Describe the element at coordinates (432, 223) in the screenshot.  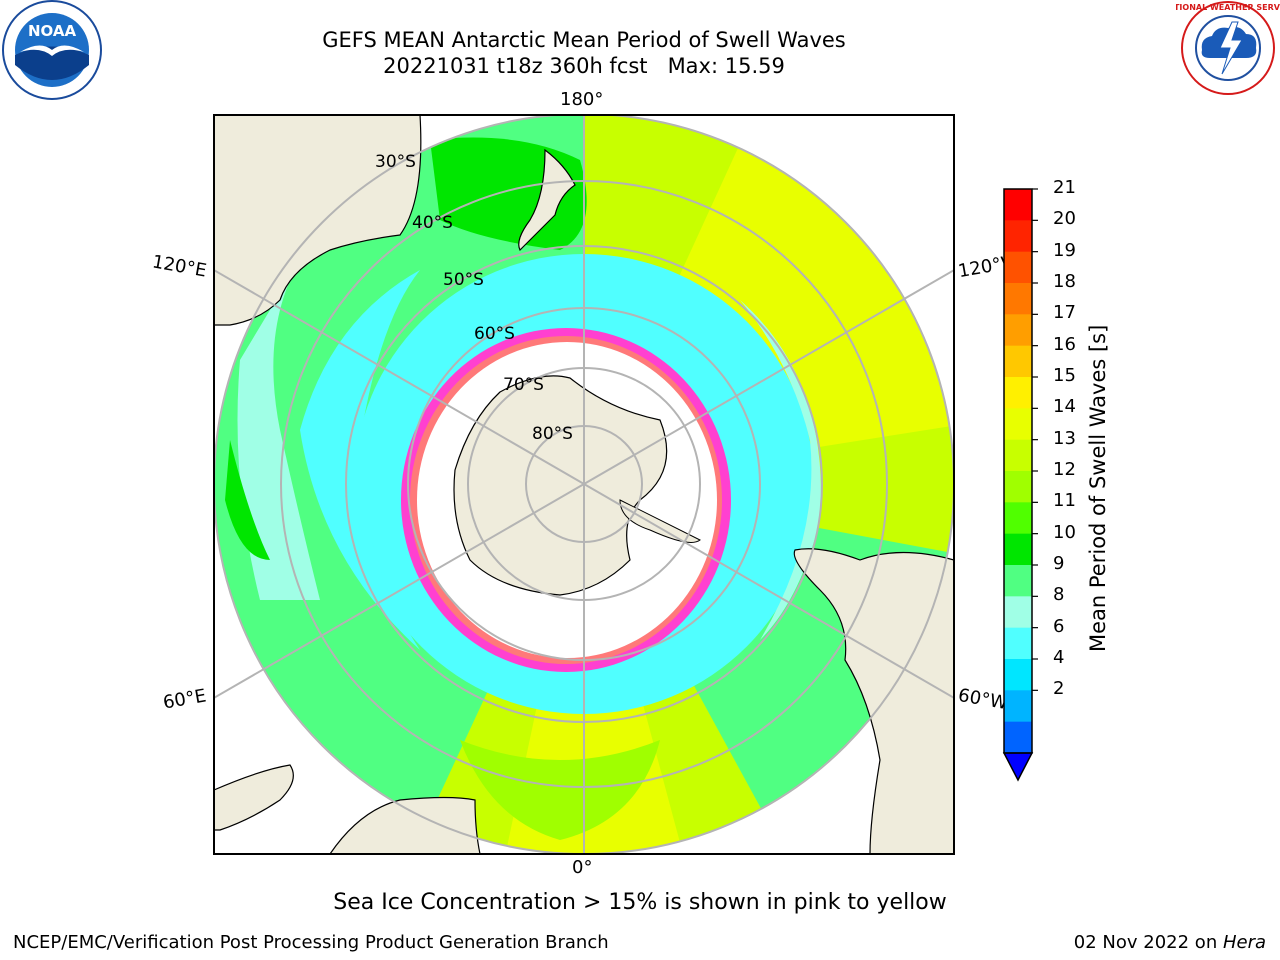
I see `lat-label-40s: 40°S` at that location.